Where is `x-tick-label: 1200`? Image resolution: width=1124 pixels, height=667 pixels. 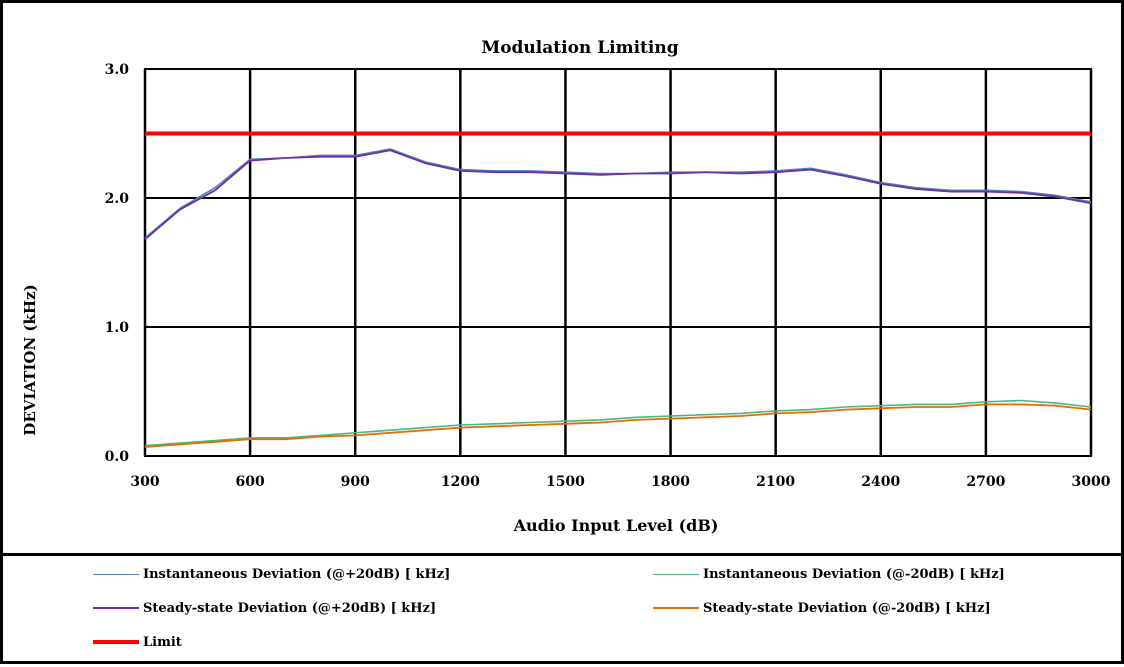
x-tick-label: 1200 is located at coordinates (460, 482).